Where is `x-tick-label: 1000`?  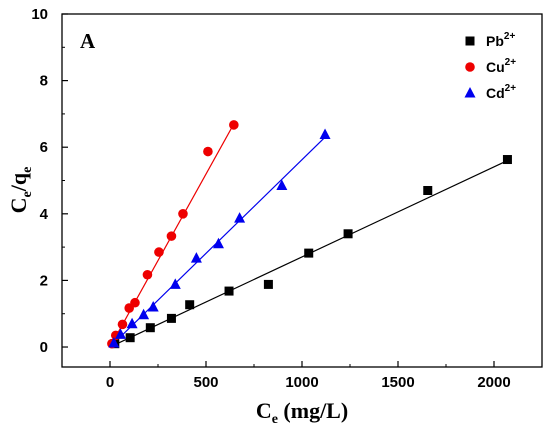 x-tick-label: 1000 is located at coordinates (301, 382).